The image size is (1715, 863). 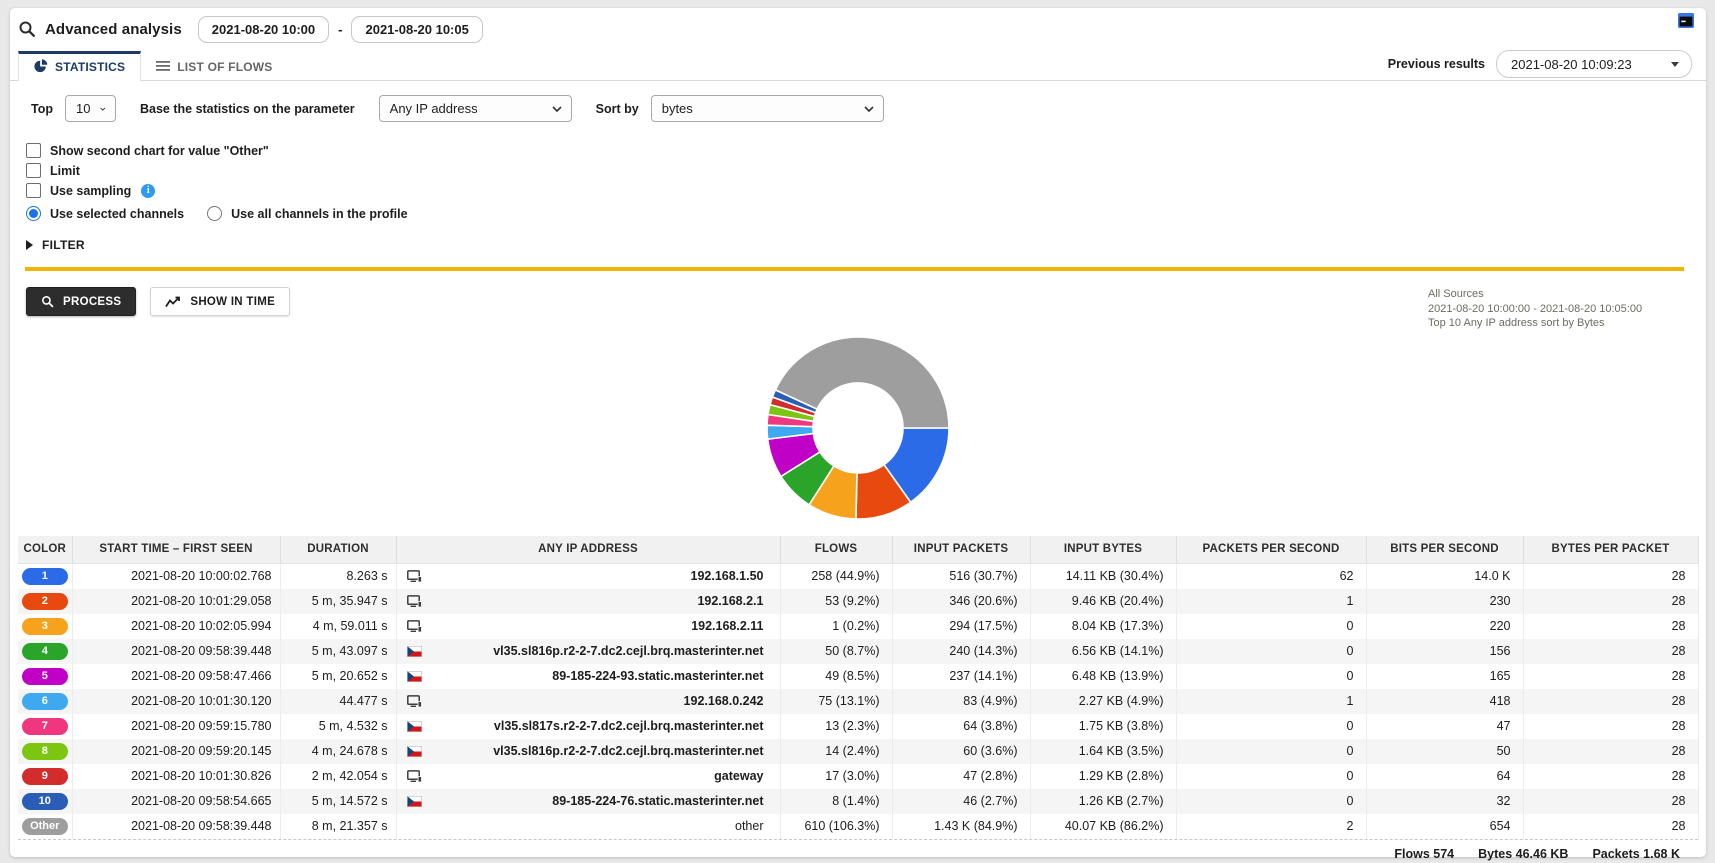 I want to click on show-in-time-button: SHOW IN TIME, so click(x=220, y=301).